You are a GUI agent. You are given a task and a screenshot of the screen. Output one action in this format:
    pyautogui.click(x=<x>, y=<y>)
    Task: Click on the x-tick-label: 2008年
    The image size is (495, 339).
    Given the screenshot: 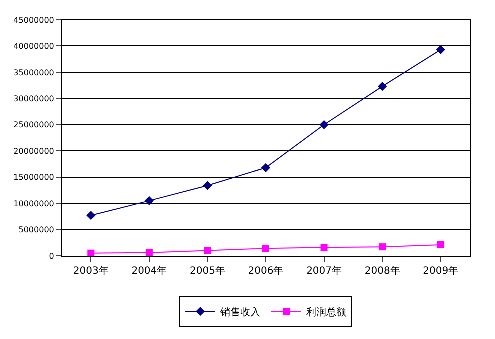 What is the action you would take?
    pyautogui.click(x=382, y=271)
    